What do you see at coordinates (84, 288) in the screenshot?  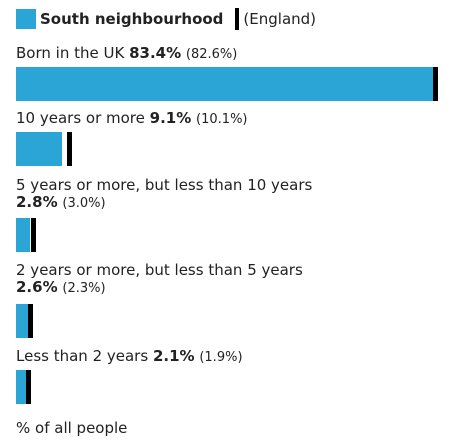 I see `comparison-label: (2.3%)` at bounding box center [84, 288].